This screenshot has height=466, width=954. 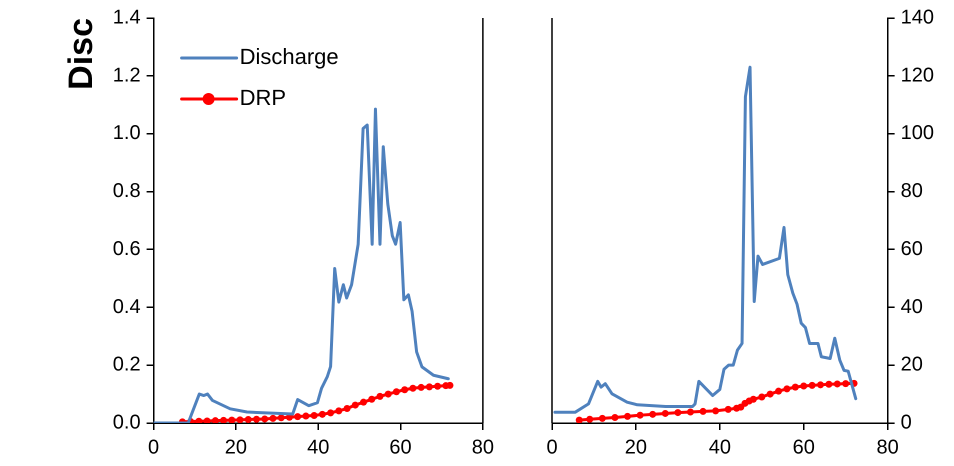 I want to click on y-tick-label: 0.8, so click(x=126, y=191).